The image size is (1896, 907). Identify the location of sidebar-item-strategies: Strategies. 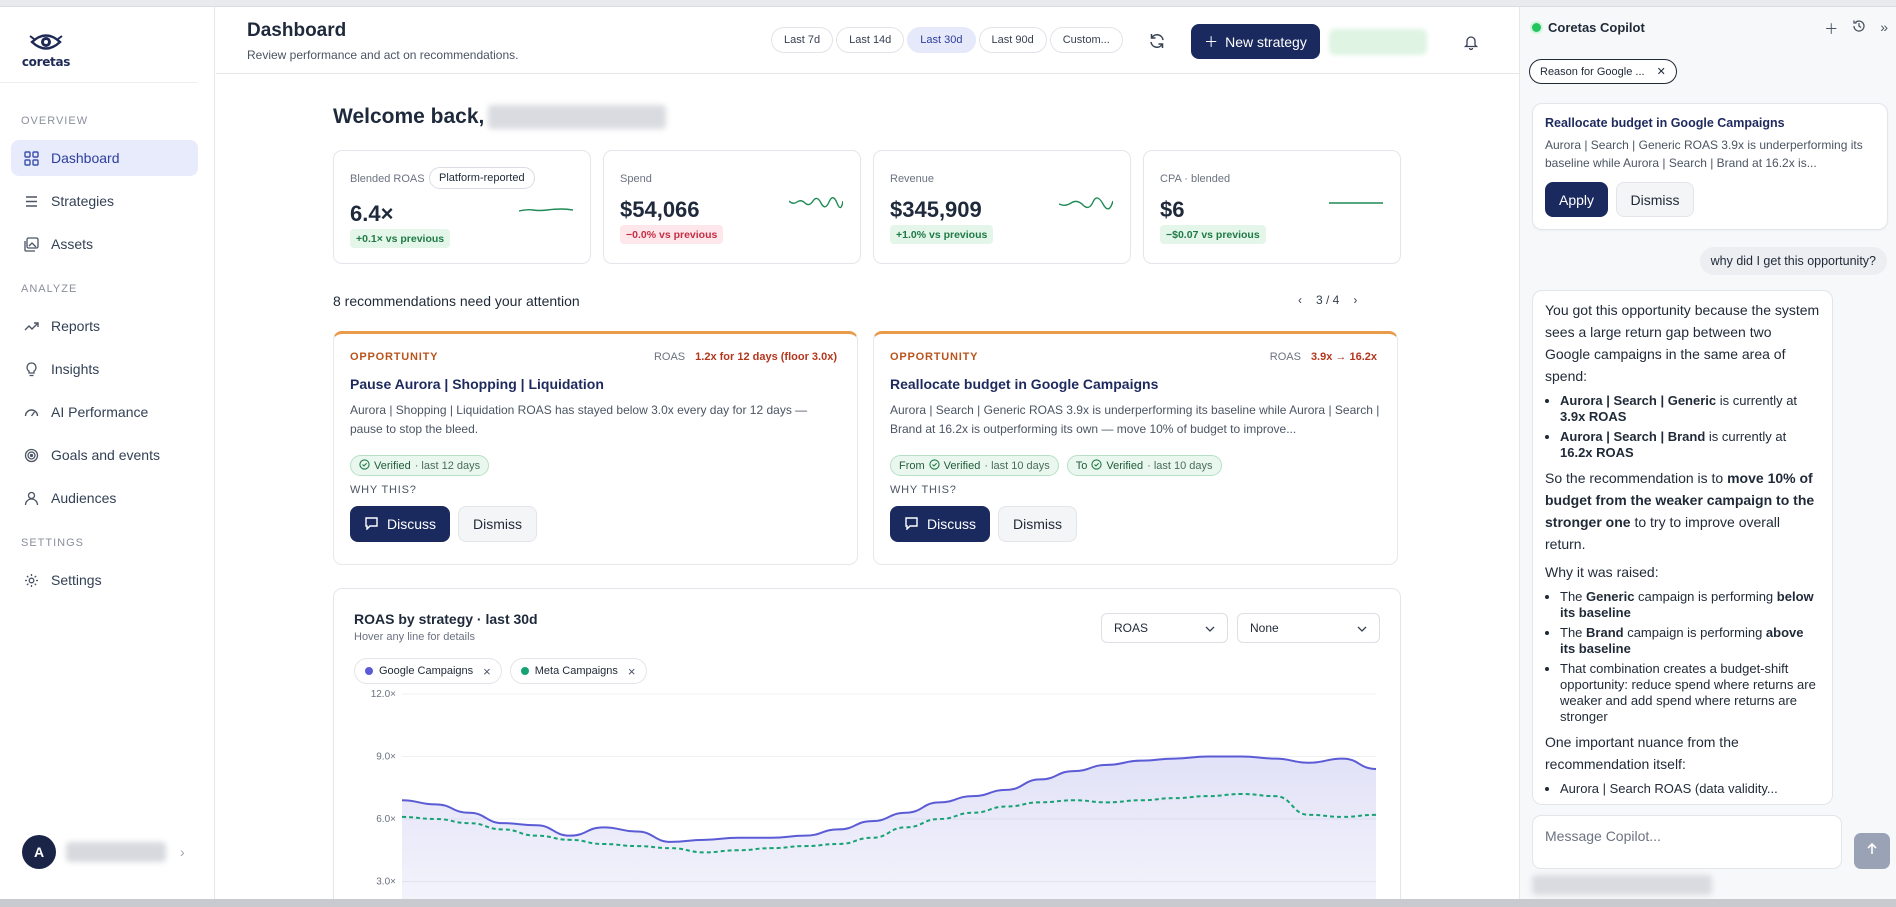
(104, 201).